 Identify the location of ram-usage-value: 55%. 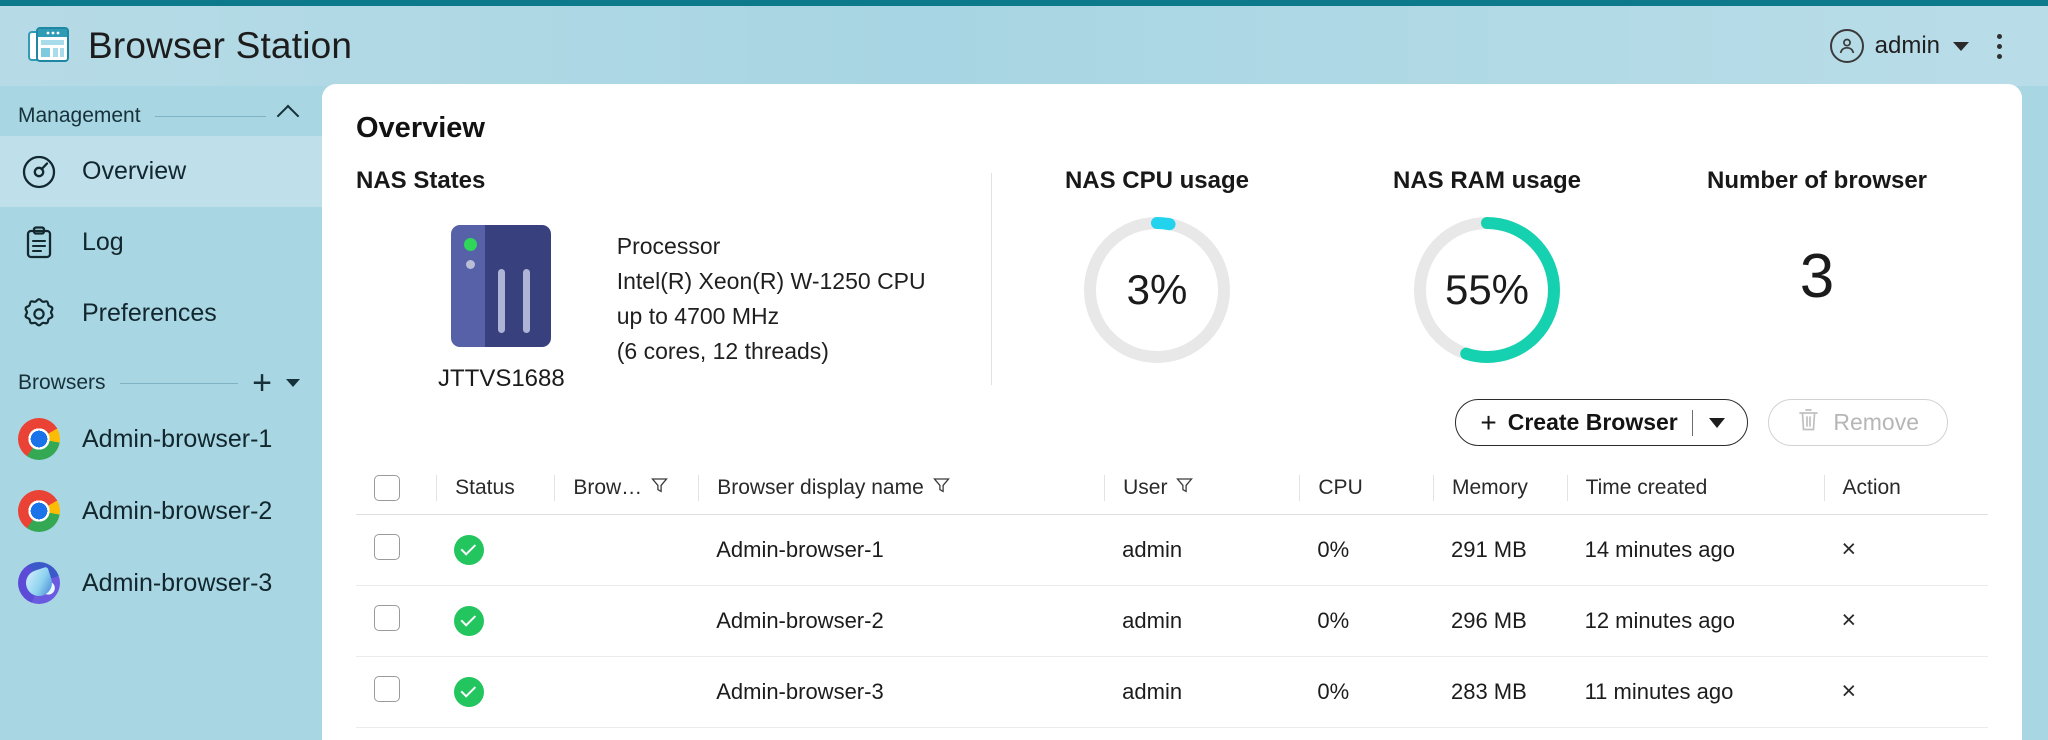
(1487, 289).